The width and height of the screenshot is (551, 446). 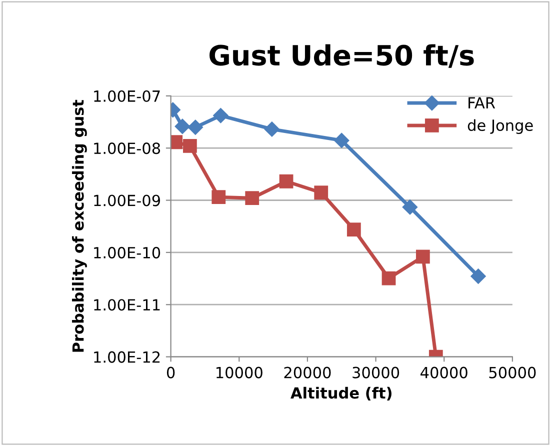 What do you see at coordinates (239, 372) in the screenshot?
I see `x-tick-label: 10000` at bounding box center [239, 372].